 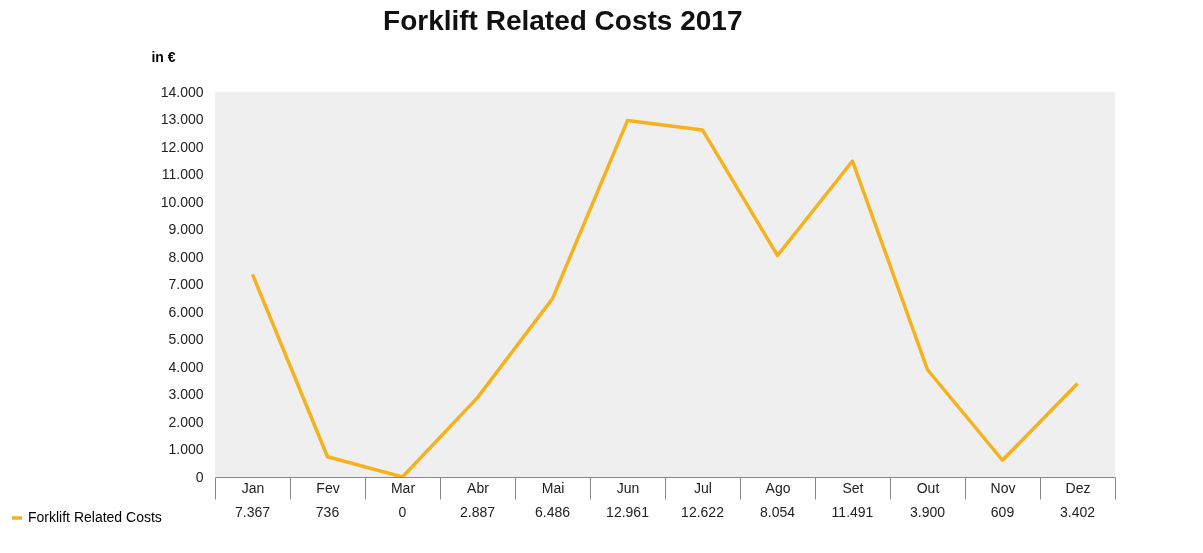 I want to click on x-tick-label: Mar, so click(x=403, y=487).